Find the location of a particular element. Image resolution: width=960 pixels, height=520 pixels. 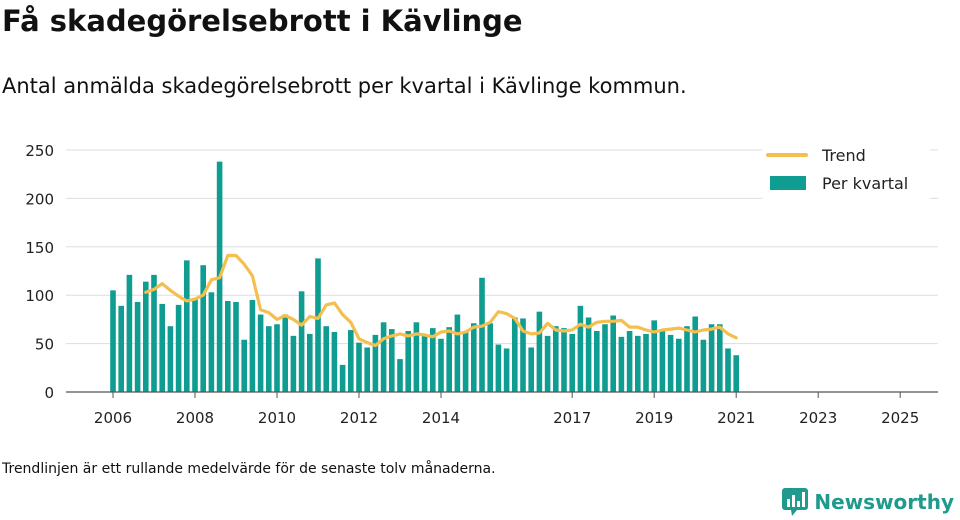

x-tick-label: 2008 is located at coordinates (195, 418).